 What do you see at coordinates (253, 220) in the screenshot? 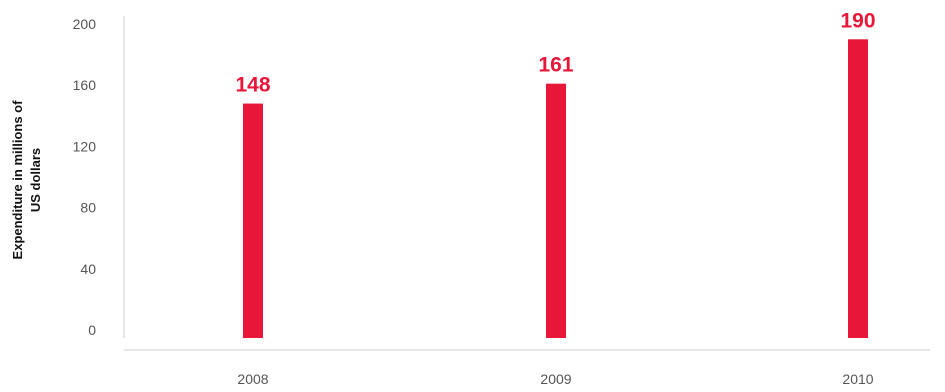
I see `bar-2008` at bounding box center [253, 220].